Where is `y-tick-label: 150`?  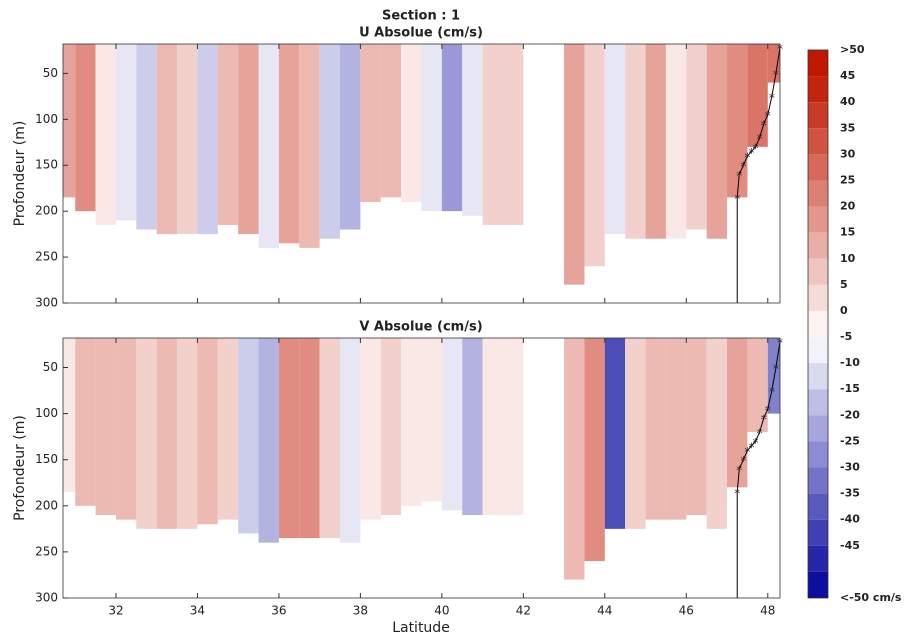 y-tick-label: 150 is located at coordinates (46, 165).